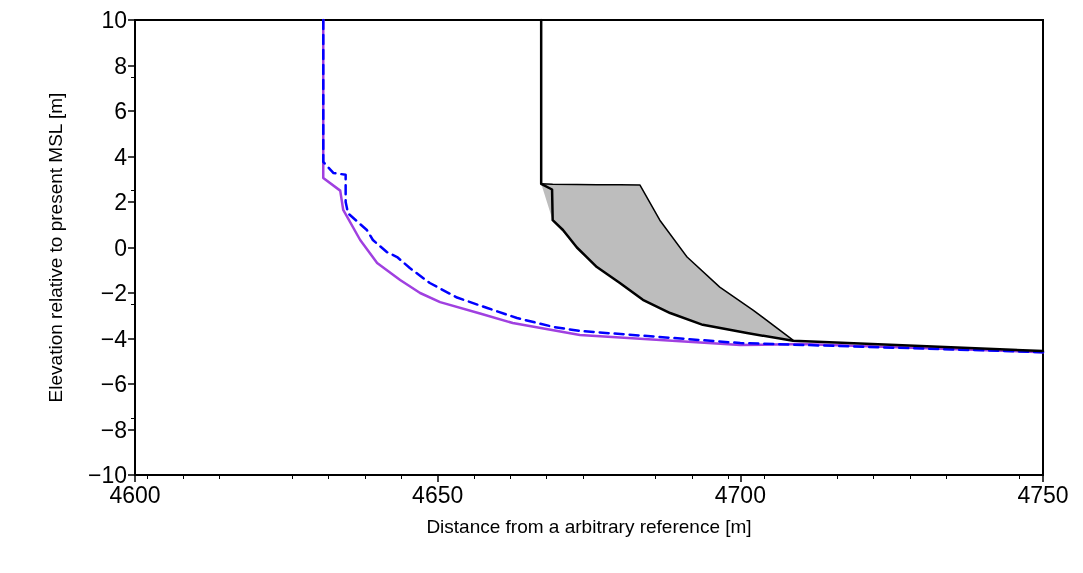 Image resolution: width=1083 pixels, height=573 pixels. What do you see at coordinates (589, 526) in the screenshot?
I see `x-axis-title: Distance from a arbitrary reference [m]` at bounding box center [589, 526].